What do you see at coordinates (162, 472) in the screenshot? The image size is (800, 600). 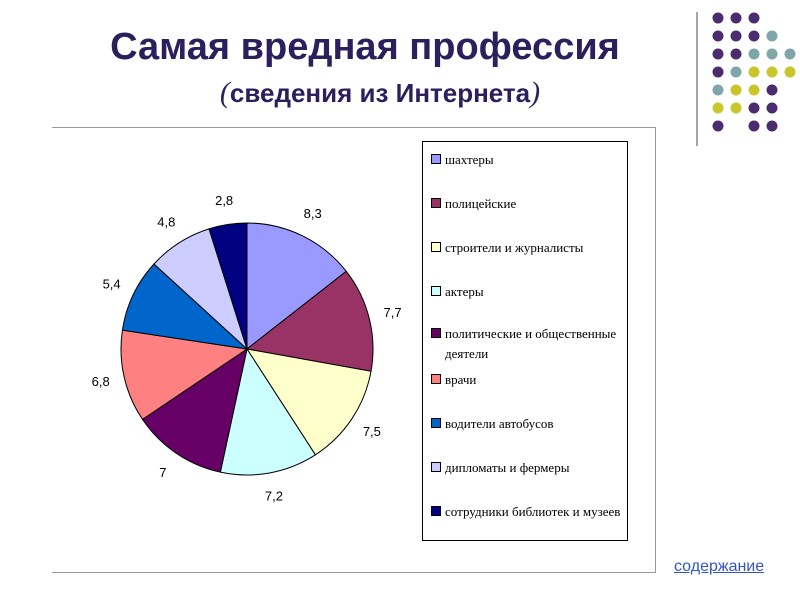 I see `pie-slice-value-label: 7` at bounding box center [162, 472].